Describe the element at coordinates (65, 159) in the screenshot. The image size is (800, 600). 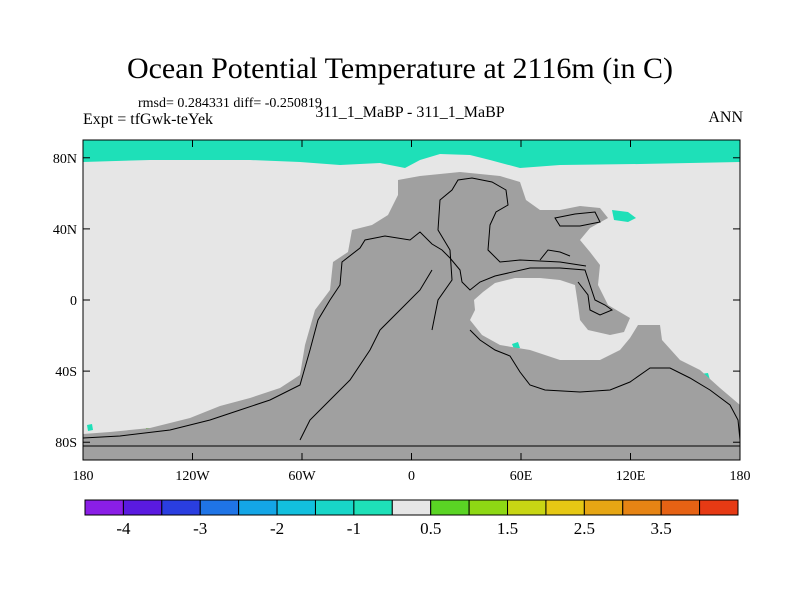
I see `y-tick-label: 80N` at that location.